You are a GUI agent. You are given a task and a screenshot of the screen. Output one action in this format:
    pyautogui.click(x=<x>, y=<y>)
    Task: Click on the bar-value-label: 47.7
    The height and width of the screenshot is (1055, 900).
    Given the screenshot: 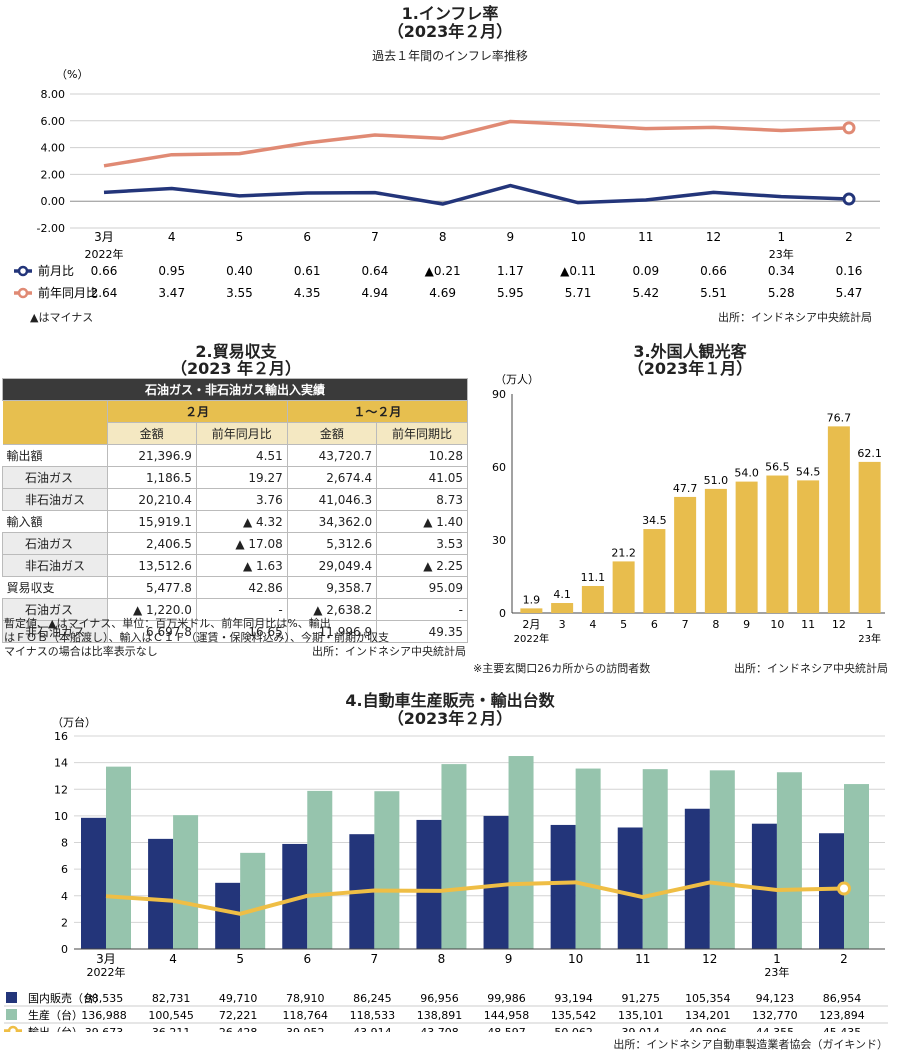 What is the action you would take?
    pyautogui.click(x=685, y=488)
    